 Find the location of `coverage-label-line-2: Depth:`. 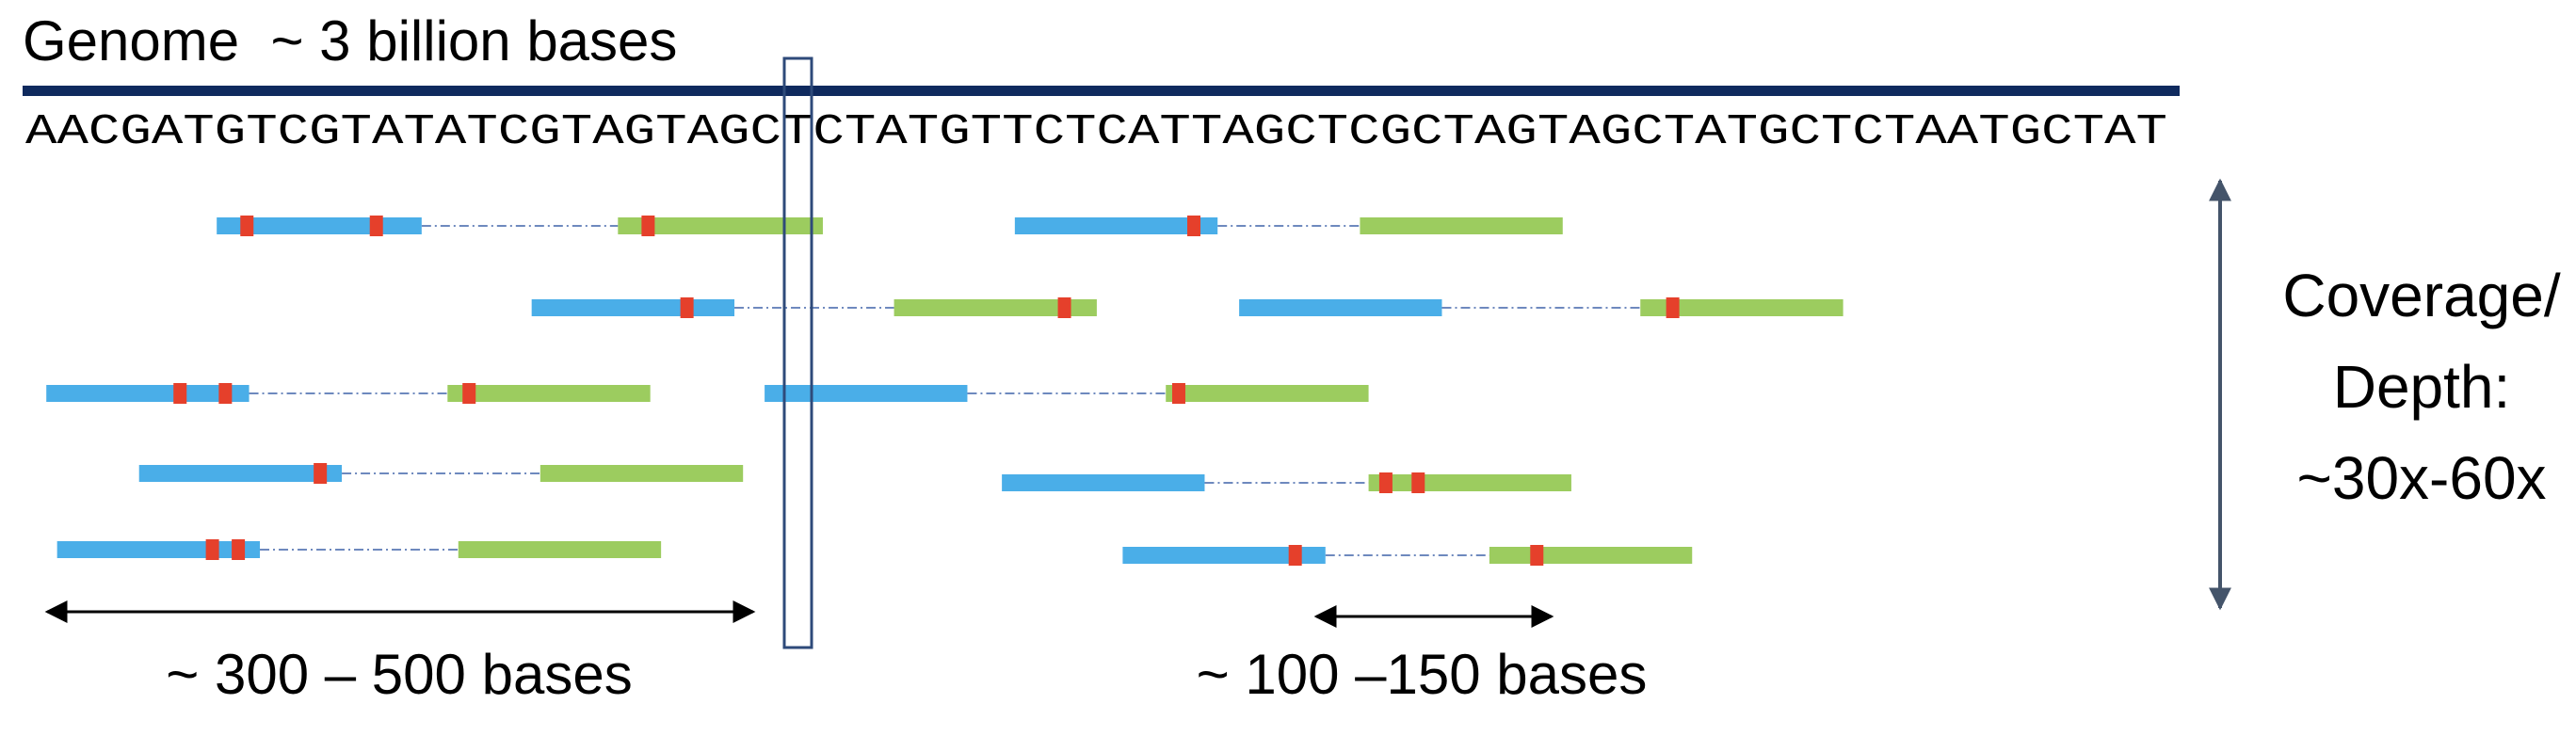

coverage-label-line-2: Depth: is located at coordinates (2422, 387).